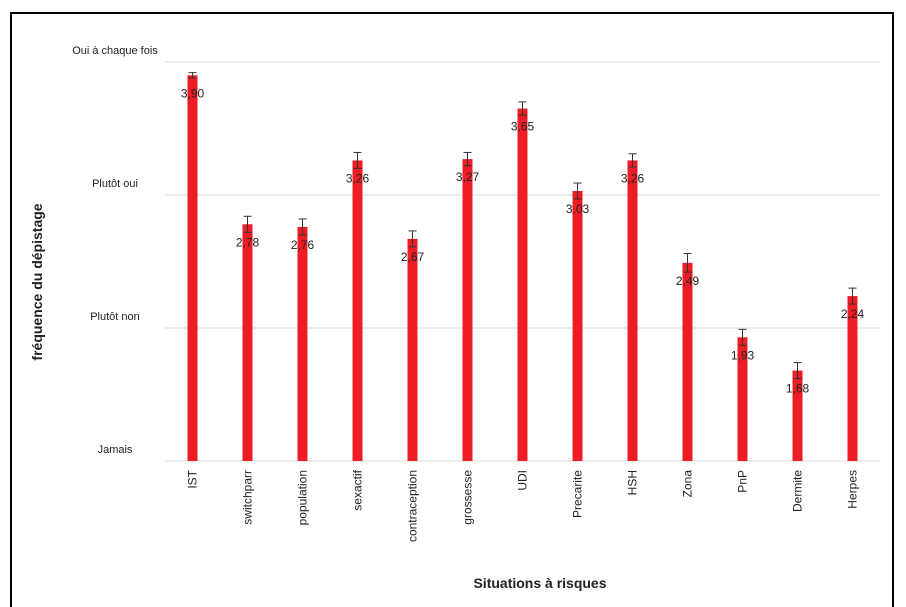 This screenshot has width=906, height=607. What do you see at coordinates (688, 281) in the screenshot?
I see `data-label: 2,49` at bounding box center [688, 281].